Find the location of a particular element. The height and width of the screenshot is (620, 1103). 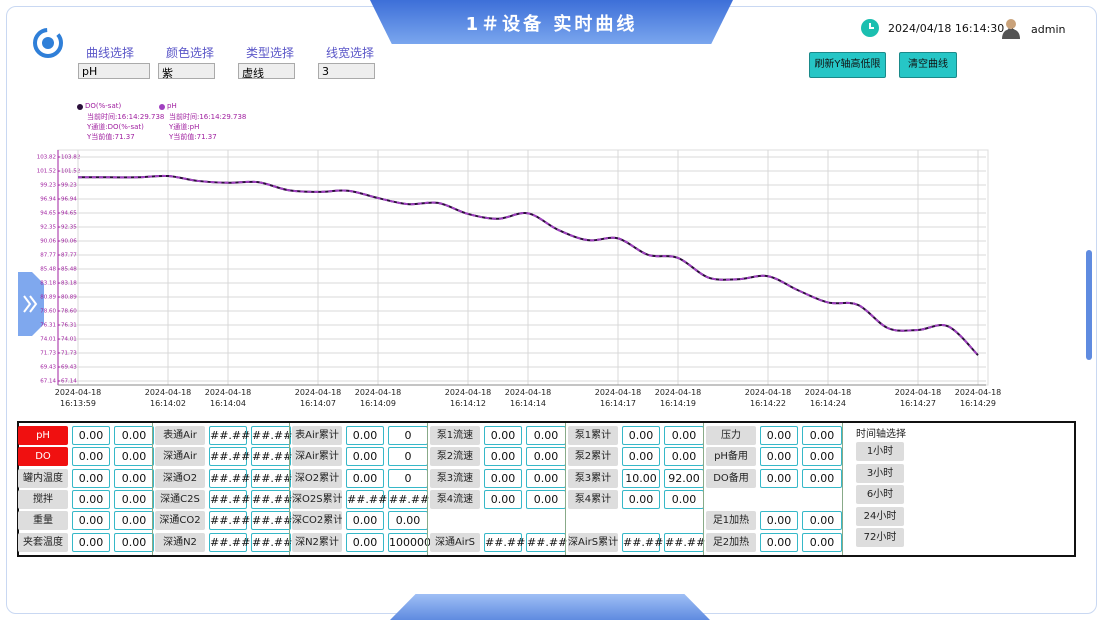

x-tick-label: 2024-04-18 16:14:19 is located at coordinates (678, 398).